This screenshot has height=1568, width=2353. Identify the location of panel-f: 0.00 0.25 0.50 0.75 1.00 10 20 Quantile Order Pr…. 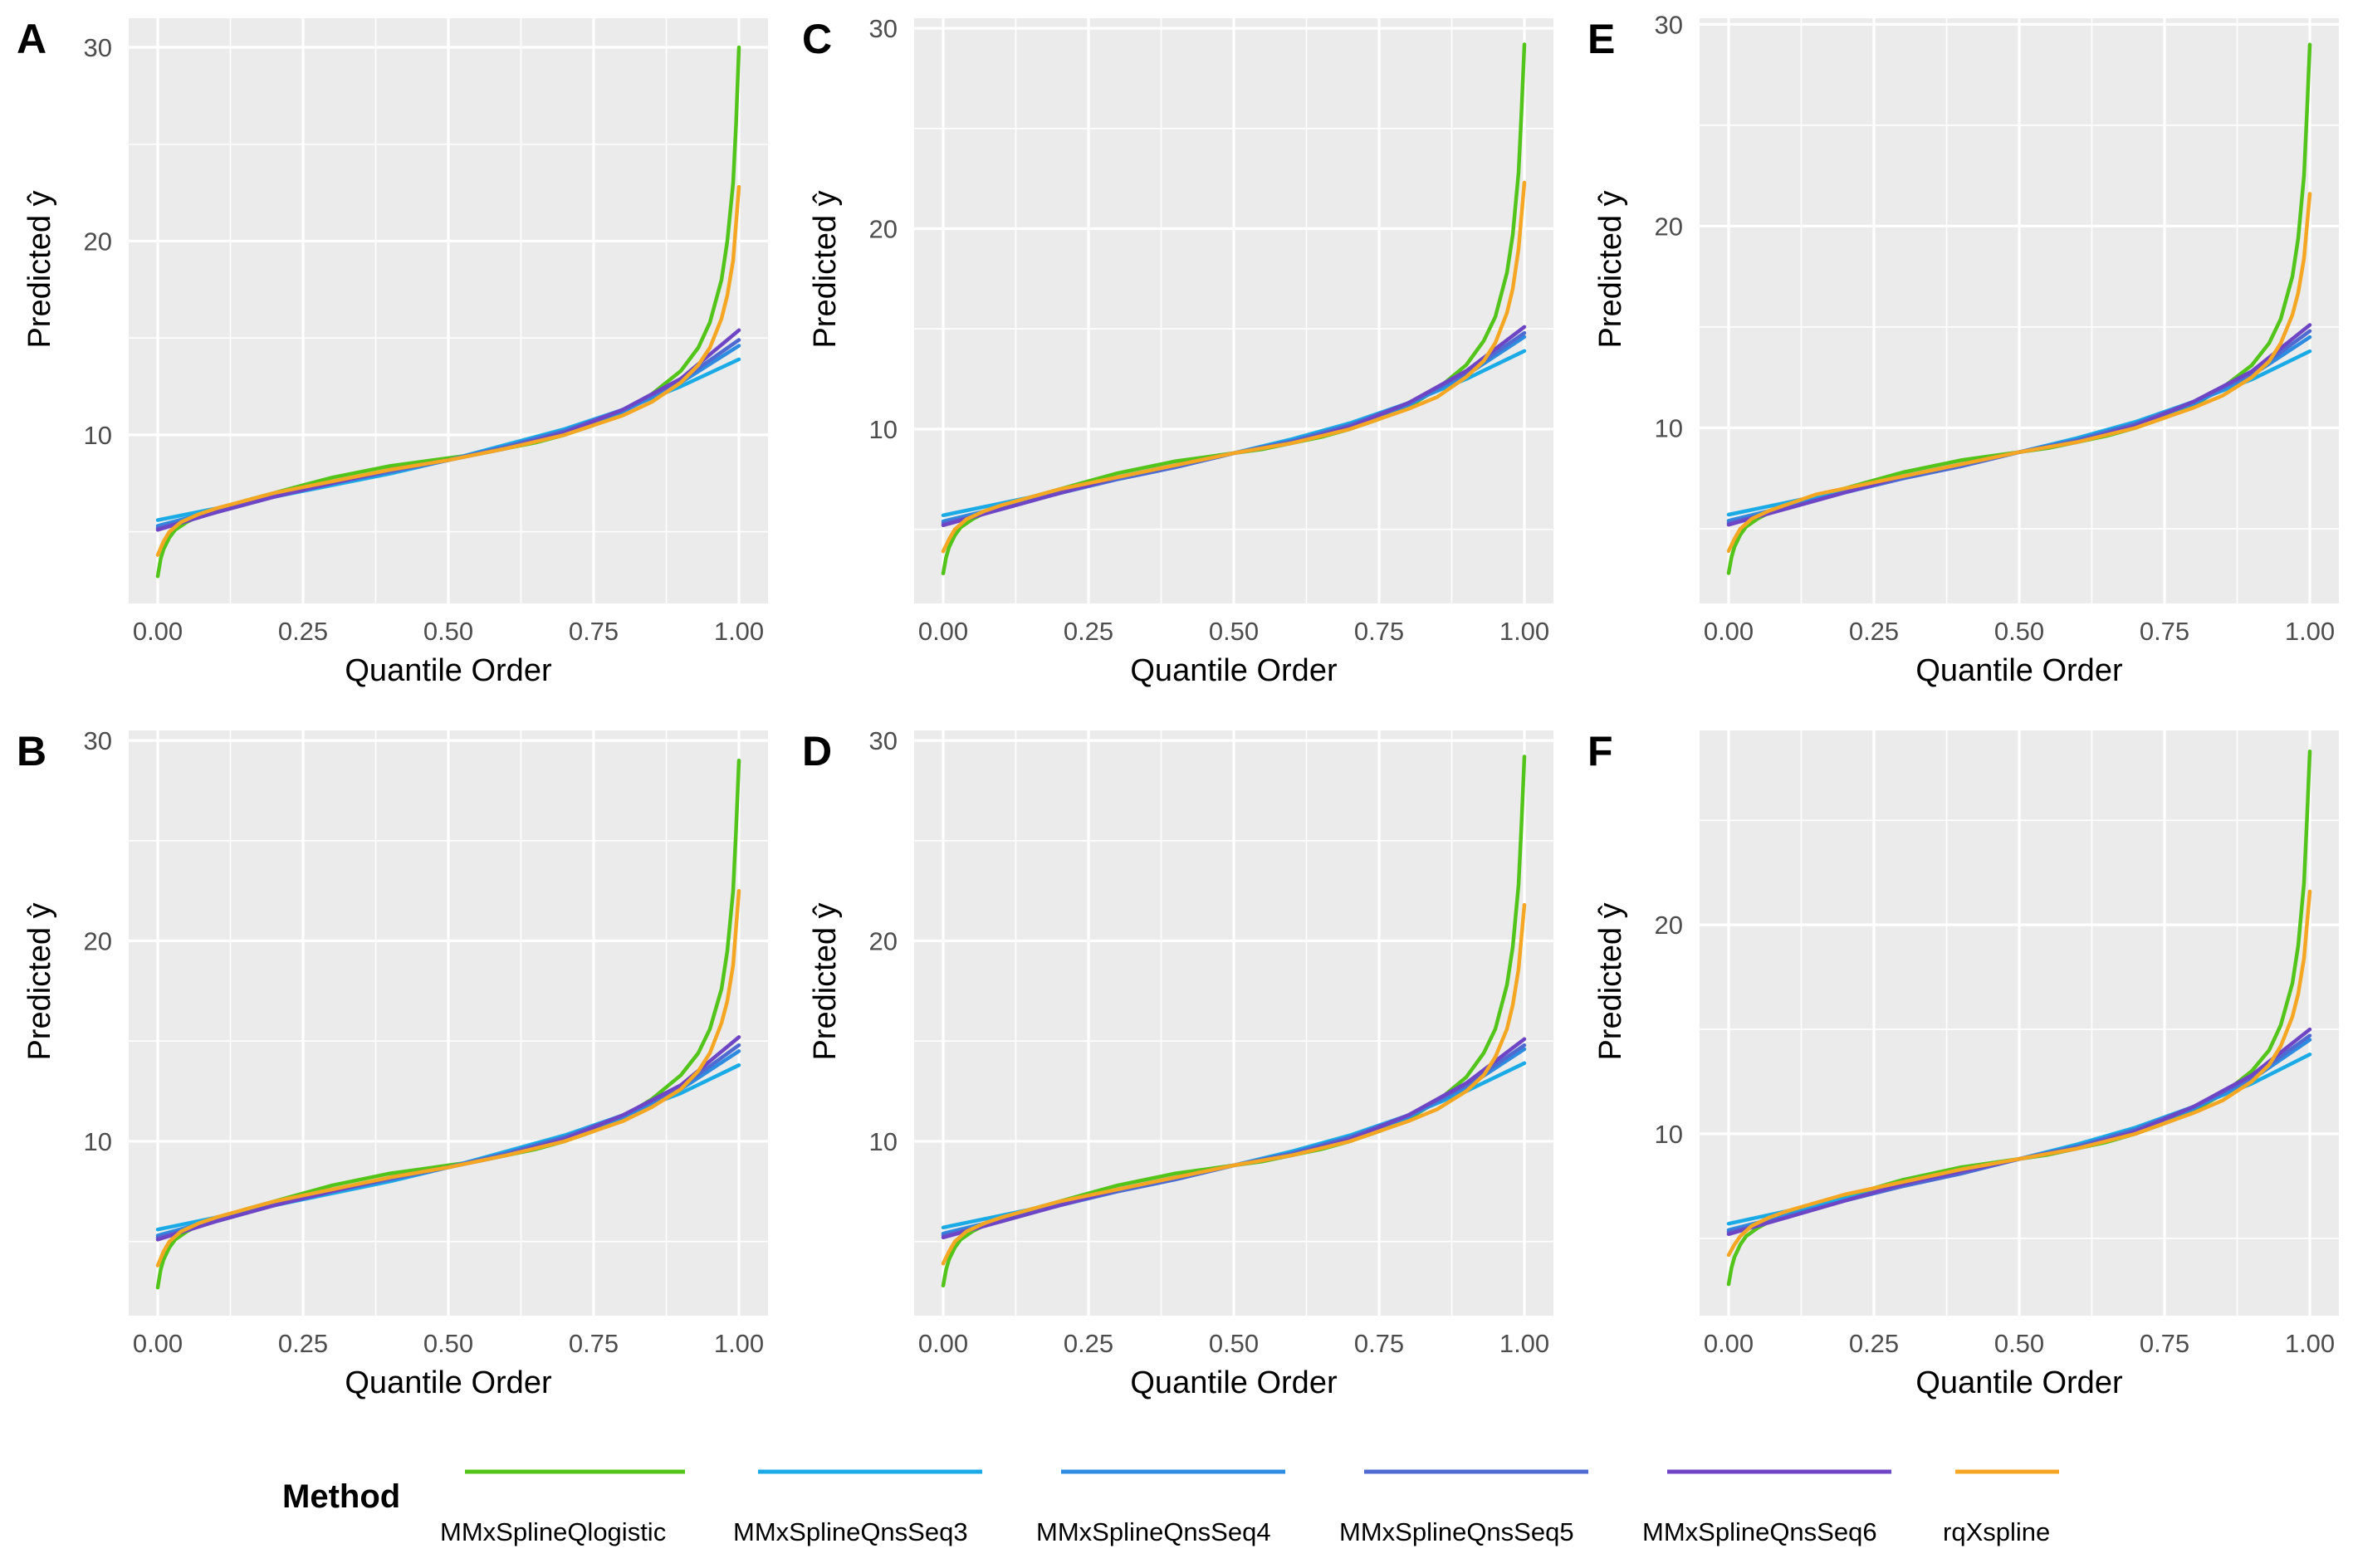
(1963, 1064).